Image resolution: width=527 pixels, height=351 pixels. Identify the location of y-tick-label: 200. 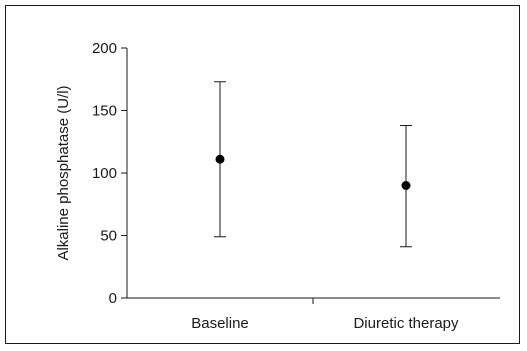
(104, 48).